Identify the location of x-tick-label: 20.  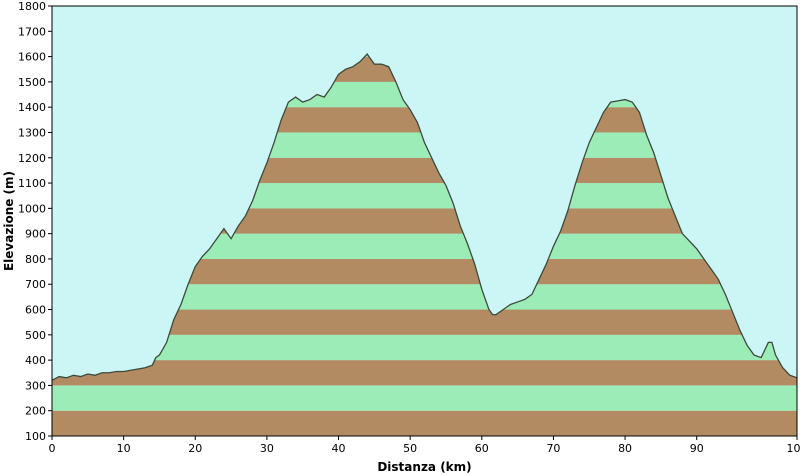
(195, 448).